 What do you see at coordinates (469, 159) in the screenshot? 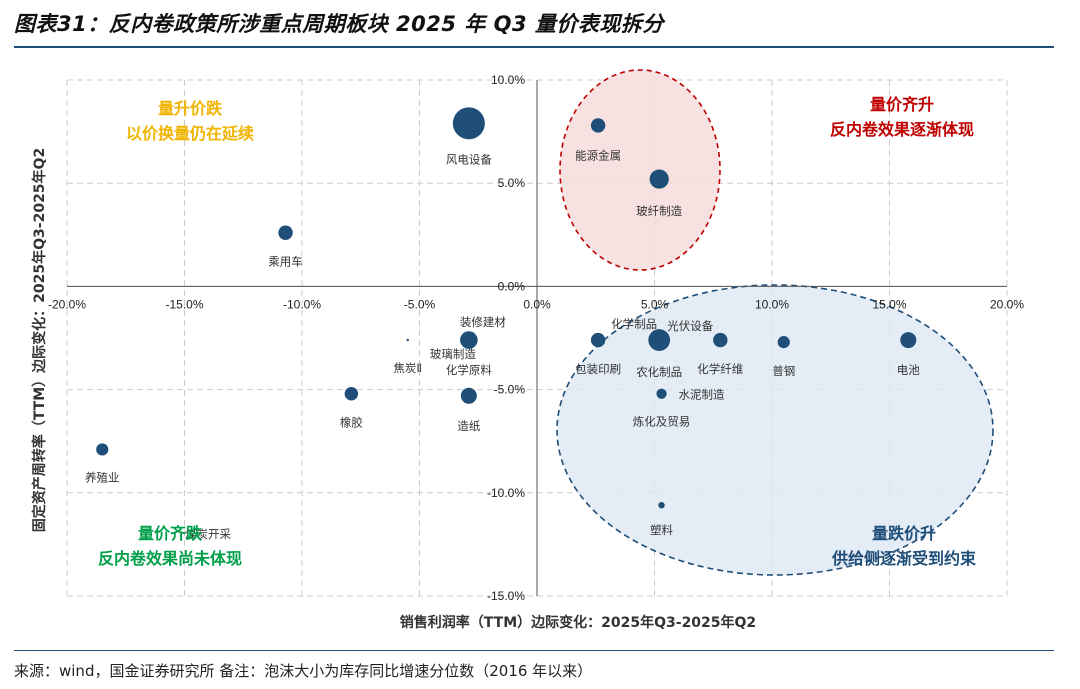
I see `point-label: 风电设备` at bounding box center [469, 159].